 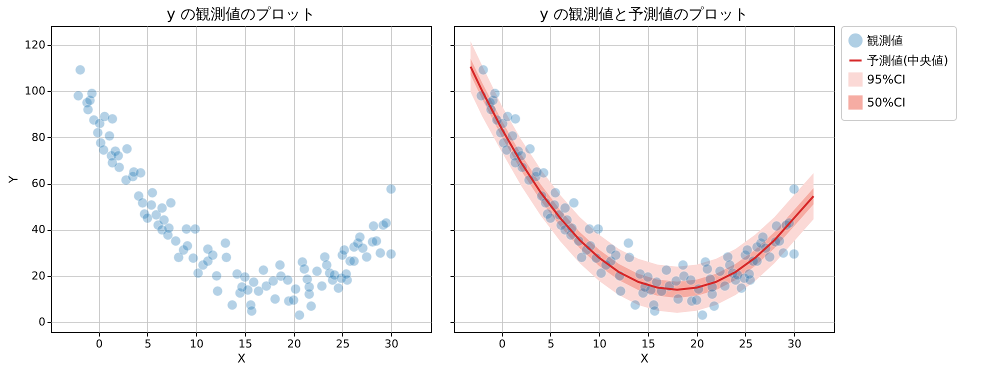 I want to click on chart-title: y の観測値と予測値のプロット, so click(x=644, y=14).